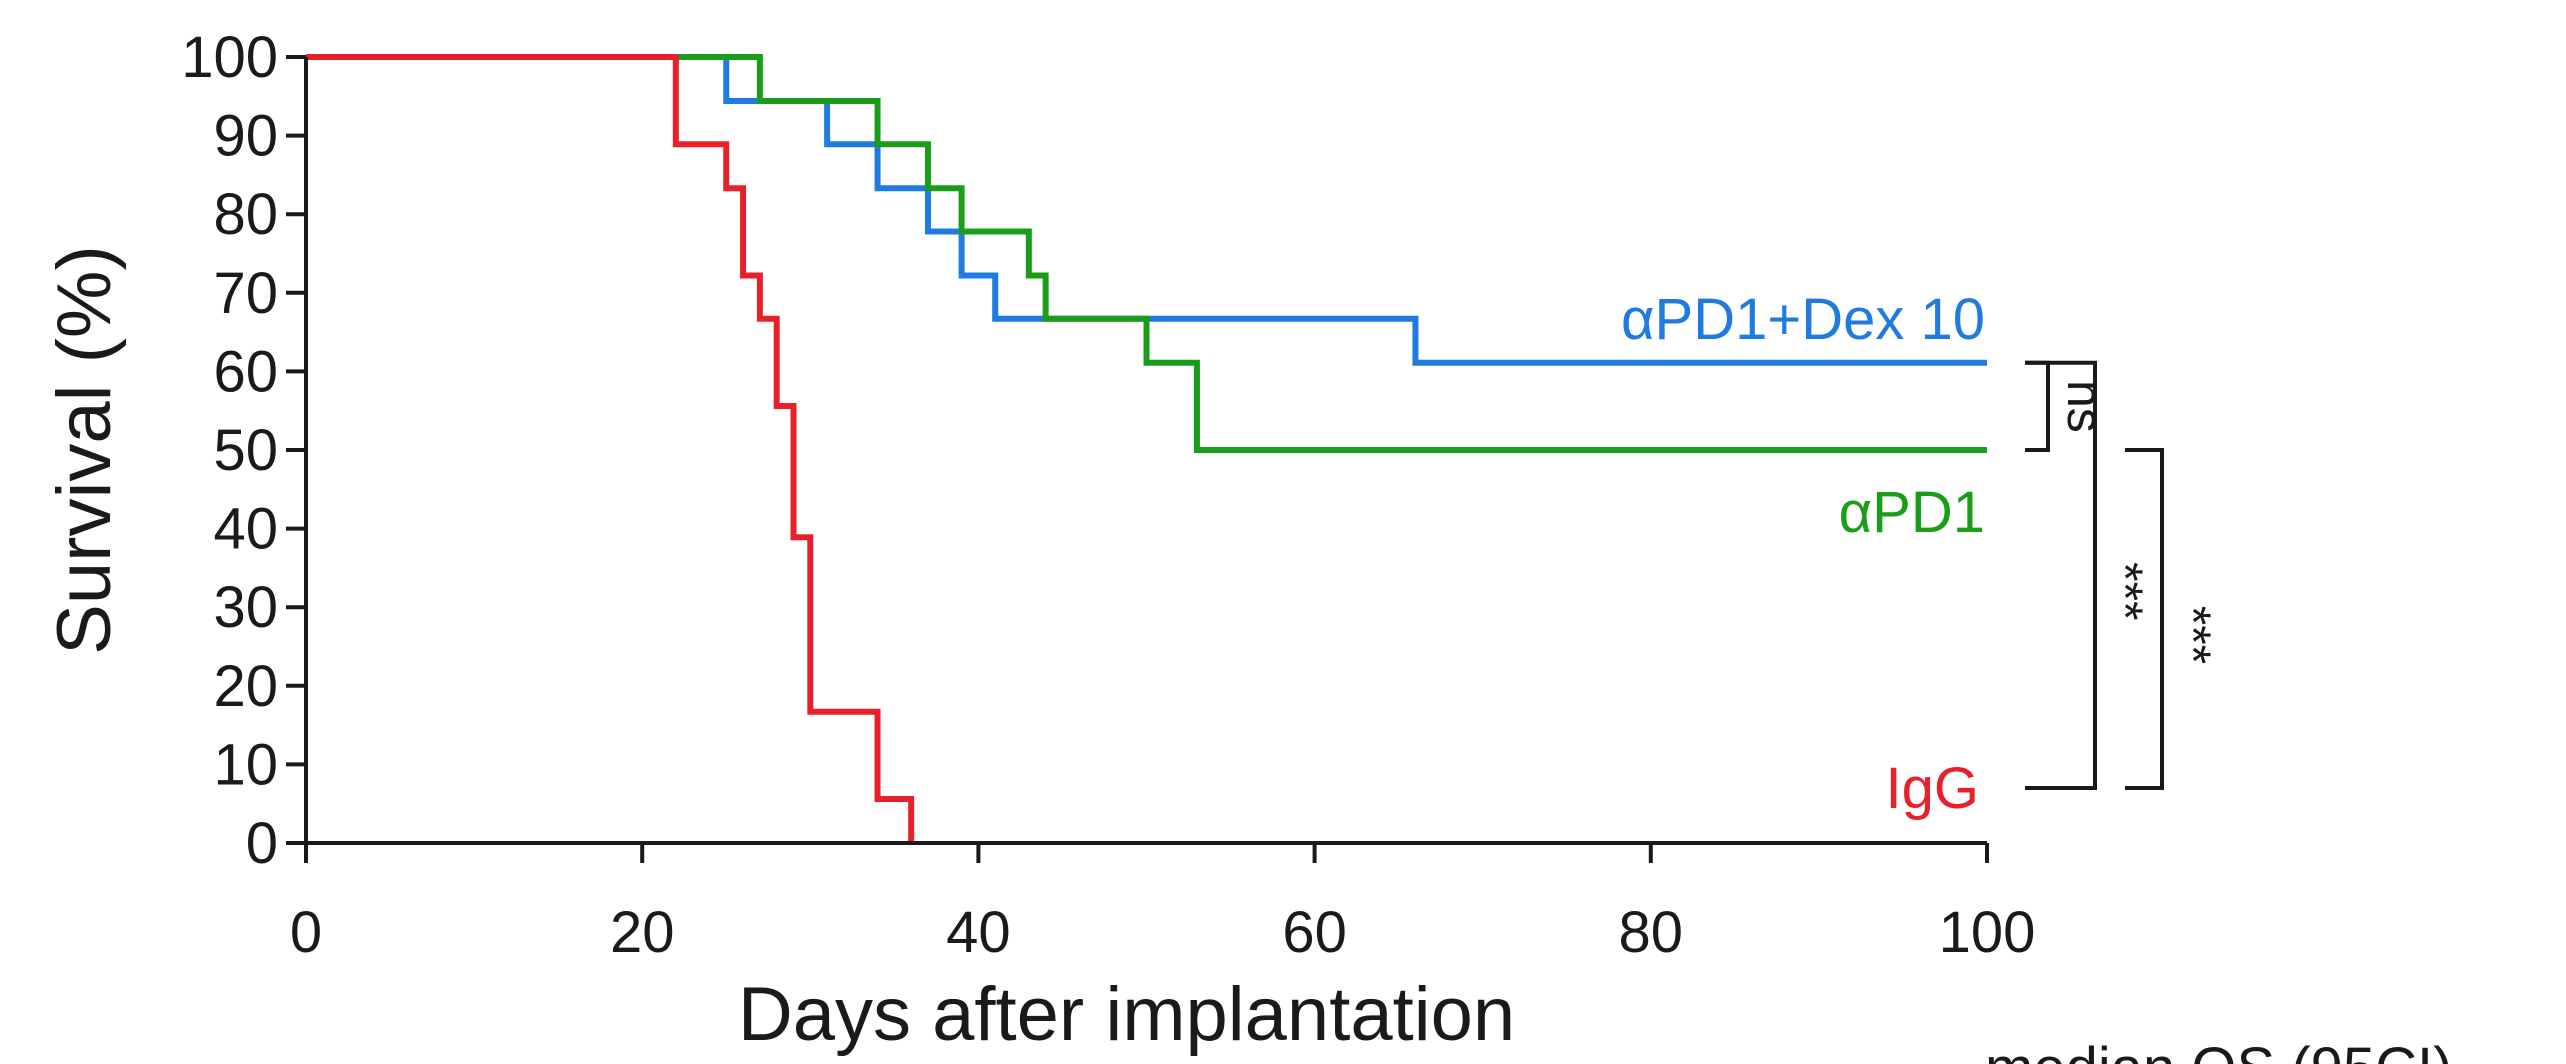 This screenshot has width=2566, height=1064. I want to click on bracket-apd1dex-vs-igg, so click(2061, 575).